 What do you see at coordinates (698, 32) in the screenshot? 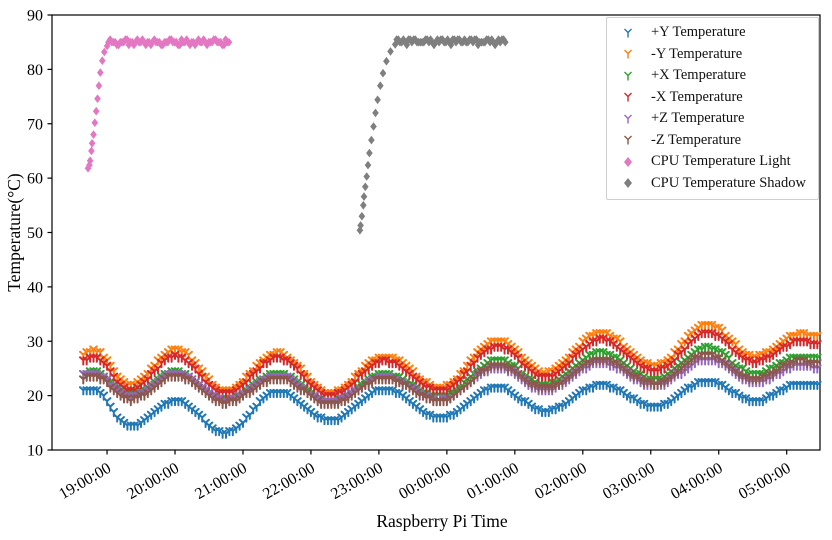
I see `legend-label: +Y Temperature` at bounding box center [698, 32].